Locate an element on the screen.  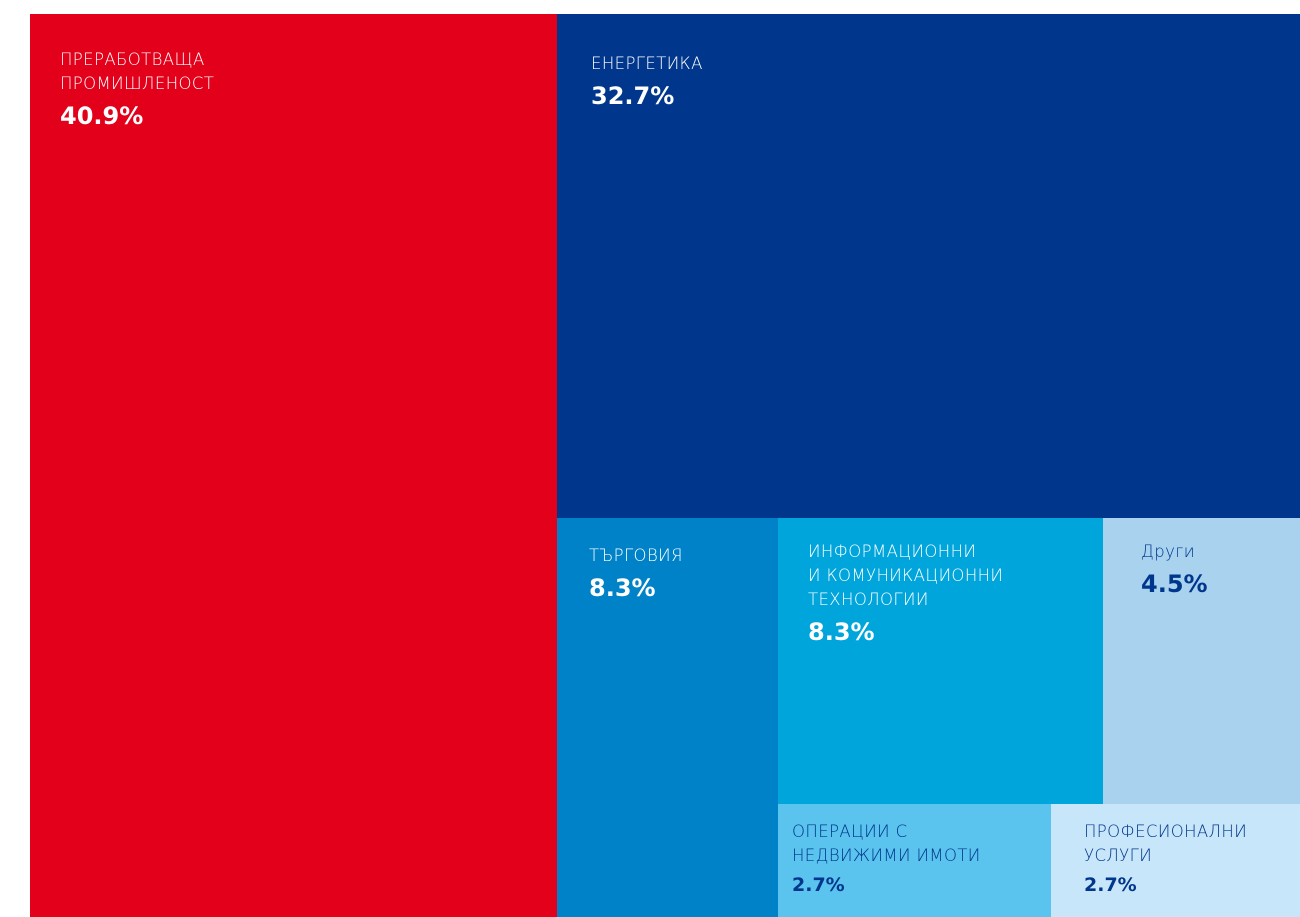
cell-real-estate-label: ОПЕРАЦИИ С НЕДВИЖИМИ ИМОТИ is located at coordinates (886, 843).